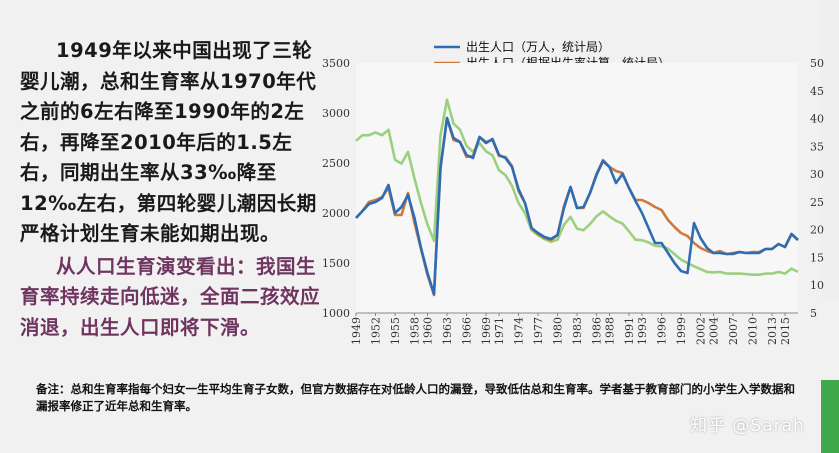  What do you see at coordinates (610, 331) in the screenshot?
I see `x-tick-label: 1988` at bounding box center [610, 331].